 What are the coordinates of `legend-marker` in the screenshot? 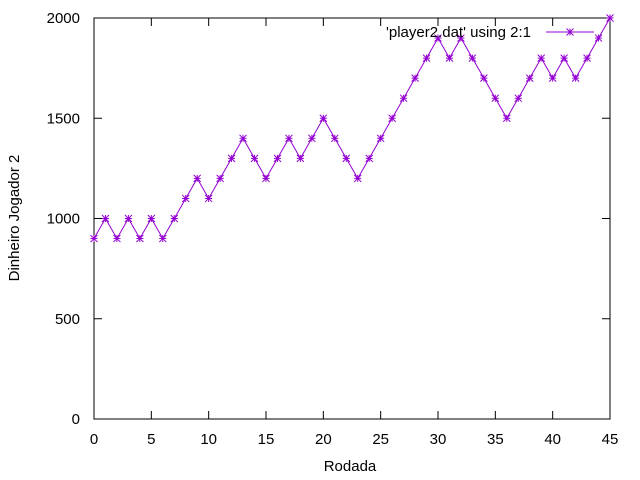 It's located at (570, 32).